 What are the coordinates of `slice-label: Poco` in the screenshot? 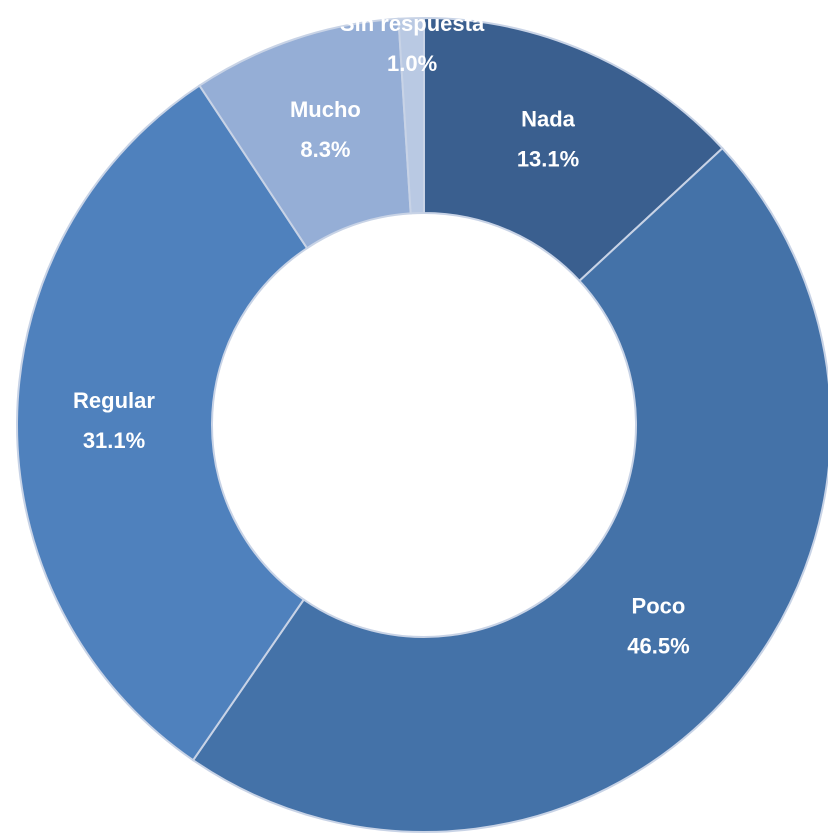 It's located at (659, 606).